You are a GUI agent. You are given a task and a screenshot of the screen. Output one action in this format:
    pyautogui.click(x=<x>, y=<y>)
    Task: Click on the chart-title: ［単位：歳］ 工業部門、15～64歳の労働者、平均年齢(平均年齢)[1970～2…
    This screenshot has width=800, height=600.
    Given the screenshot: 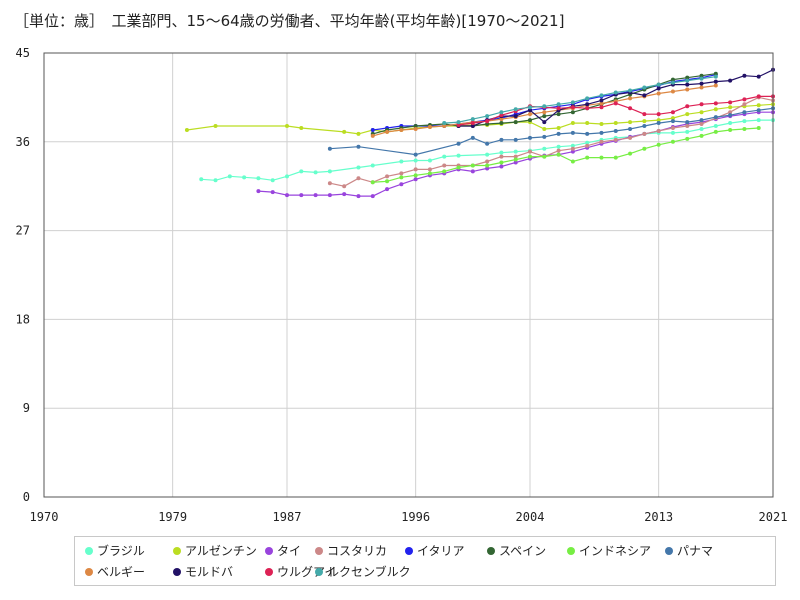 What is the action you would take?
    pyautogui.click(x=289, y=21)
    